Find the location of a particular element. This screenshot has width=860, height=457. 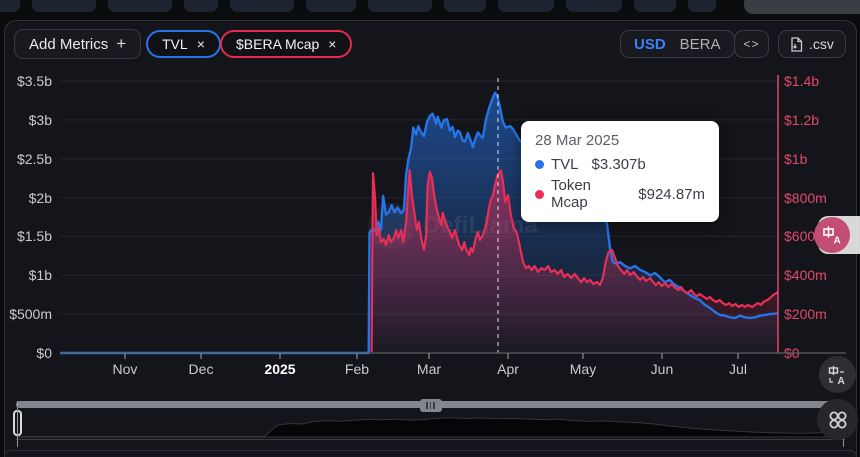

tooltip-tvl-value: $3.307b is located at coordinates (618, 164).